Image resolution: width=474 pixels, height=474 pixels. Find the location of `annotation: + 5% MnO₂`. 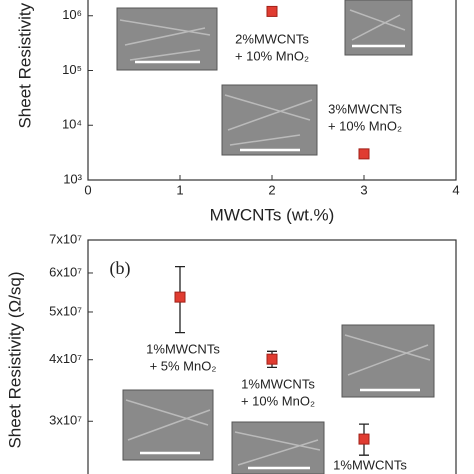

annotation: + 5% MnO₂ is located at coordinates (183, 365).